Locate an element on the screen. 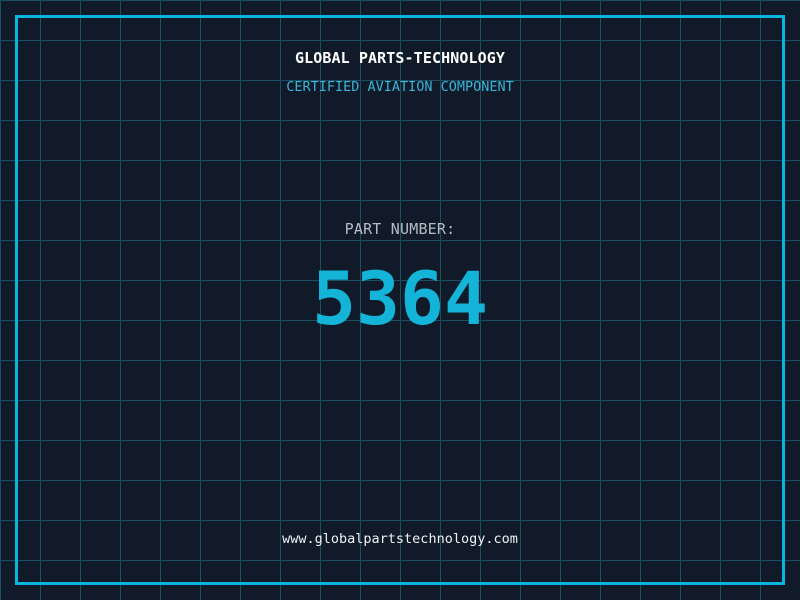 The height and width of the screenshot is (600, 800). certification-tagline: CERTIFIED AVIATION COMPONENT is located at coordinates (400, 87).